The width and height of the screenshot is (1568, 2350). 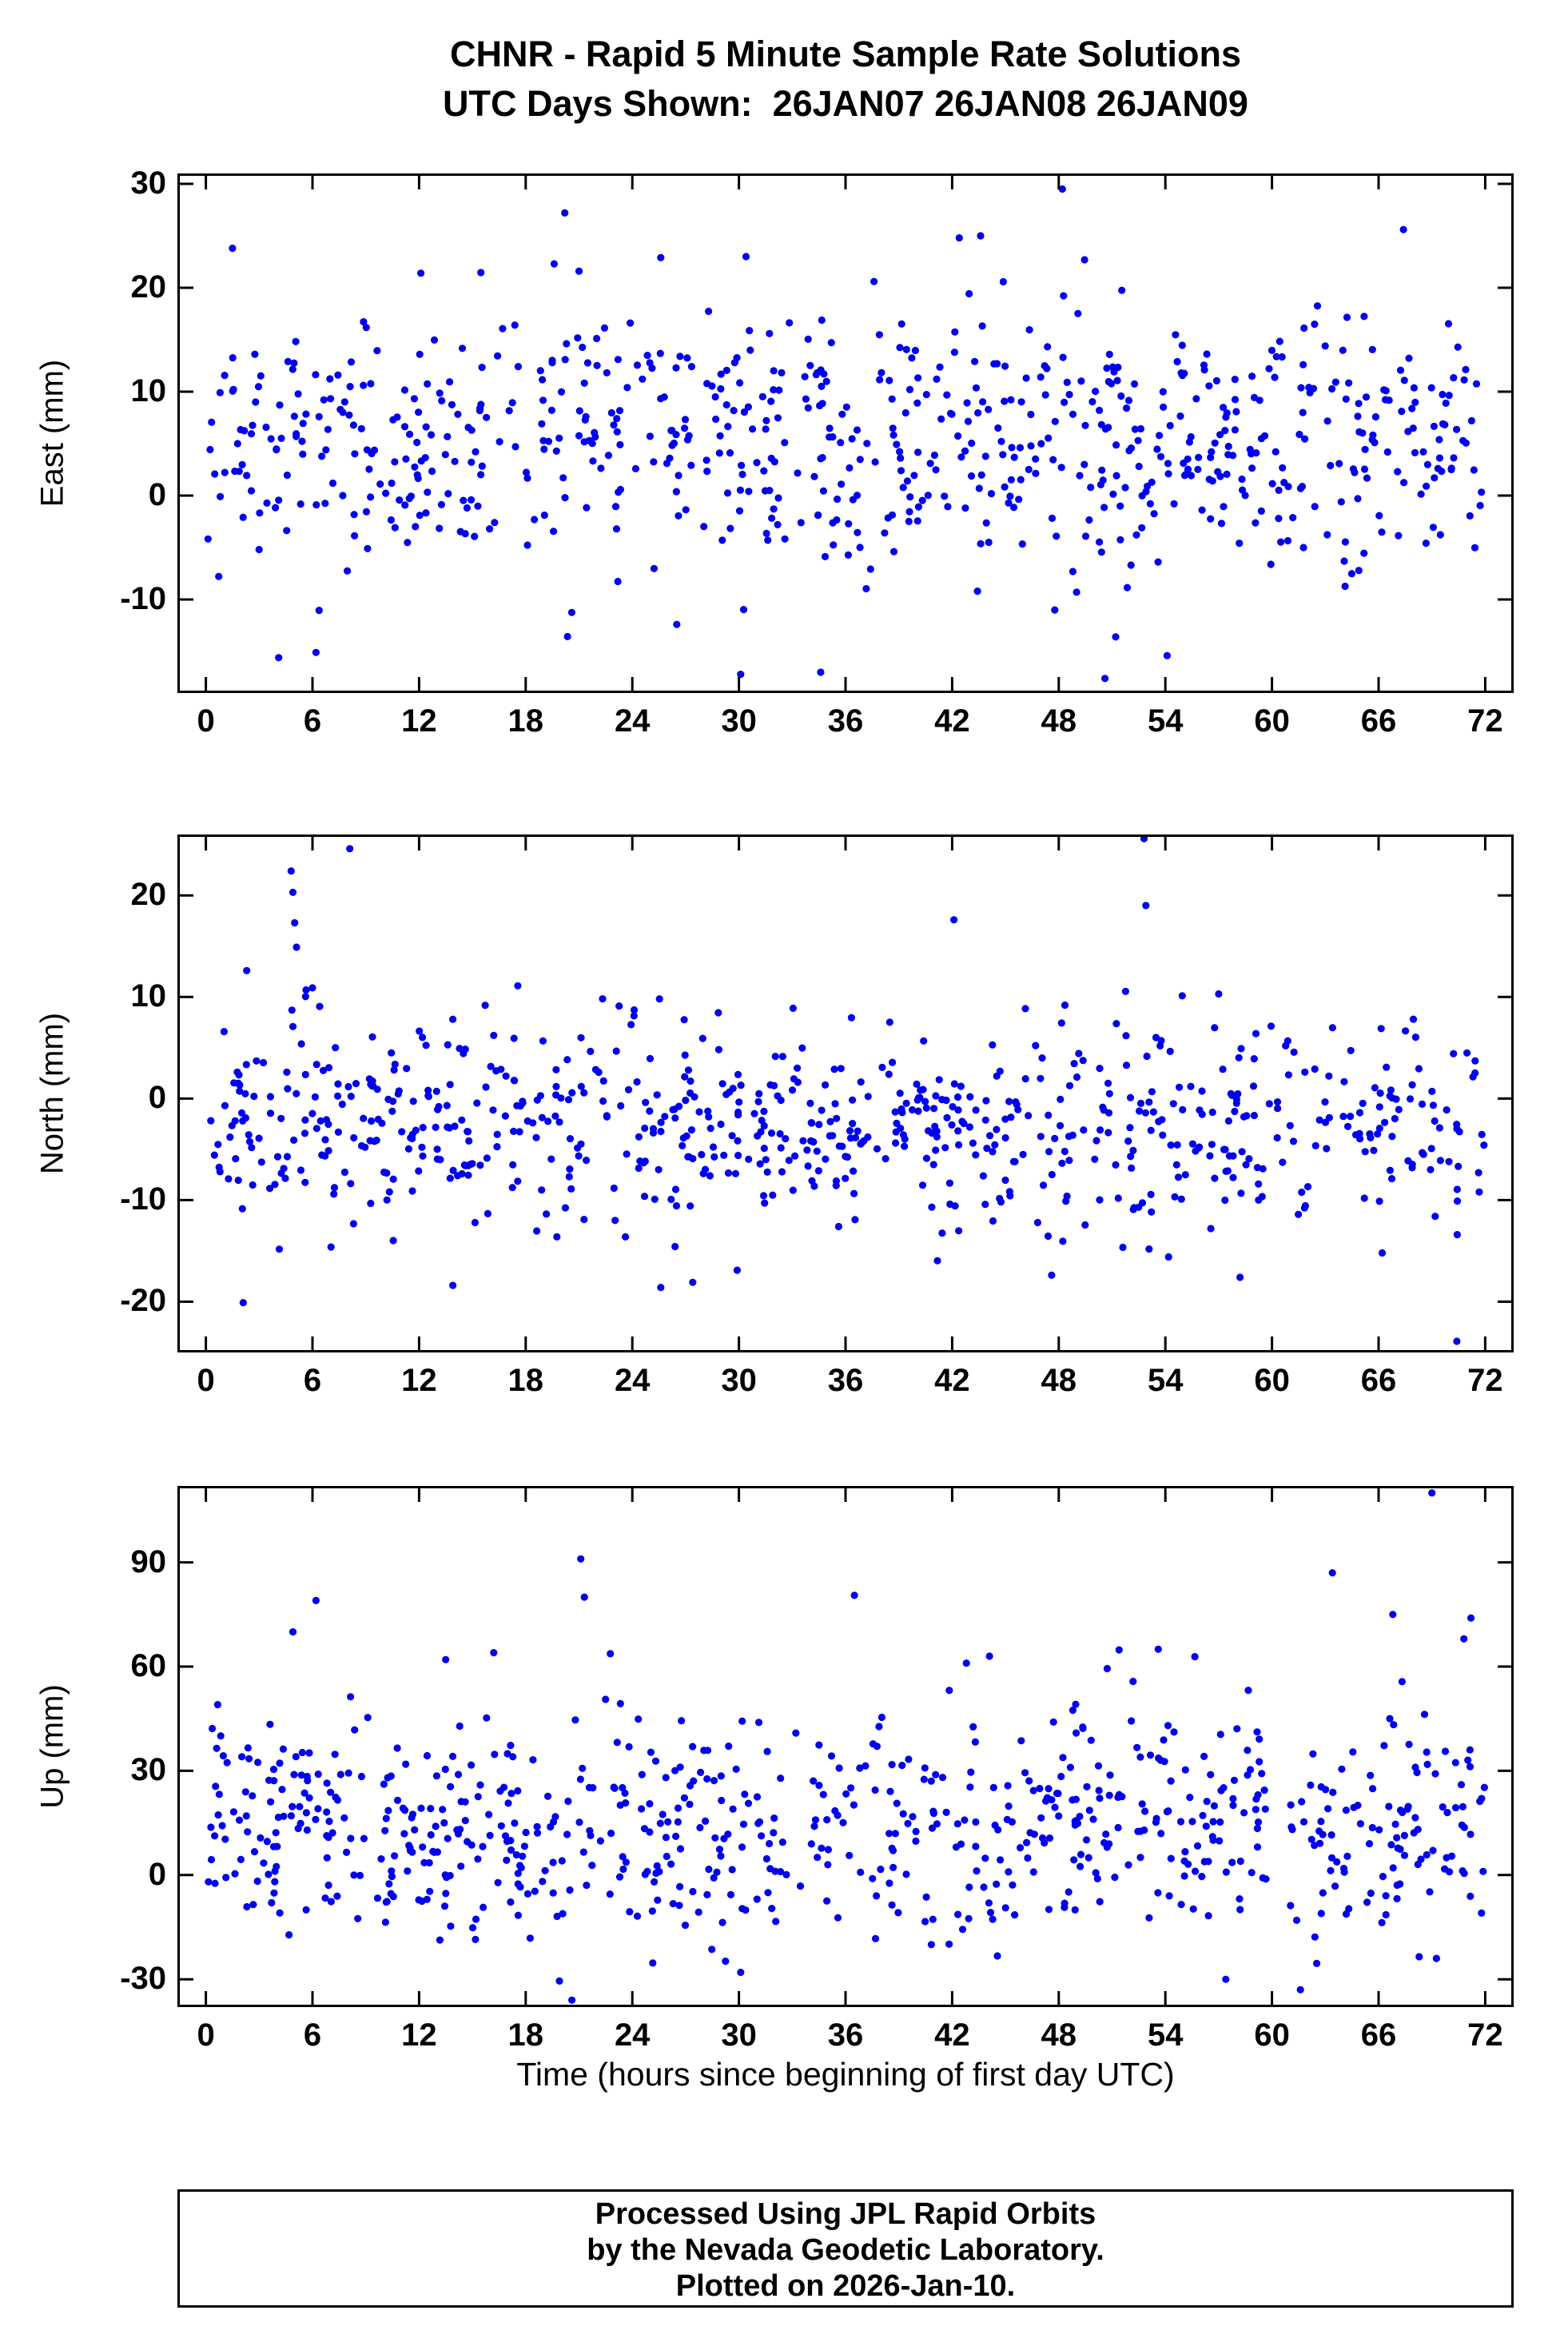 I want to click on footer-line2: by the Nevada Geodetic Laboratory., so click(x=845, y=2250).